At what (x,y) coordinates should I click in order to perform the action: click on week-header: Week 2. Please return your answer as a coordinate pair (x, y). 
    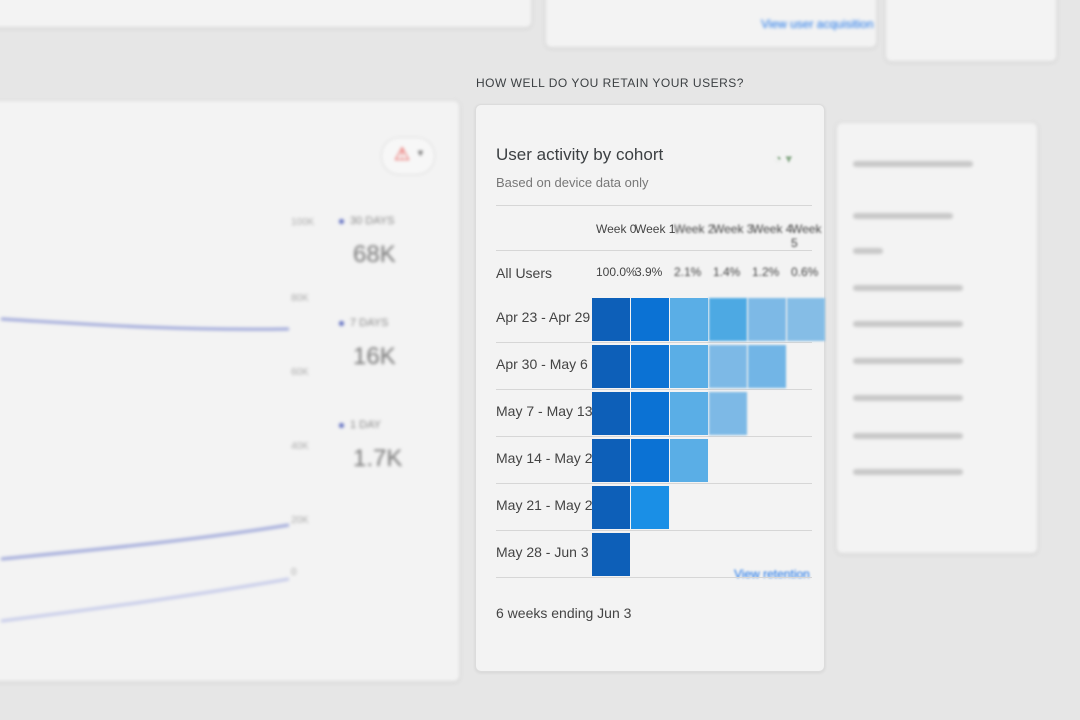
    Looking at the image, I should click on (694, 229).